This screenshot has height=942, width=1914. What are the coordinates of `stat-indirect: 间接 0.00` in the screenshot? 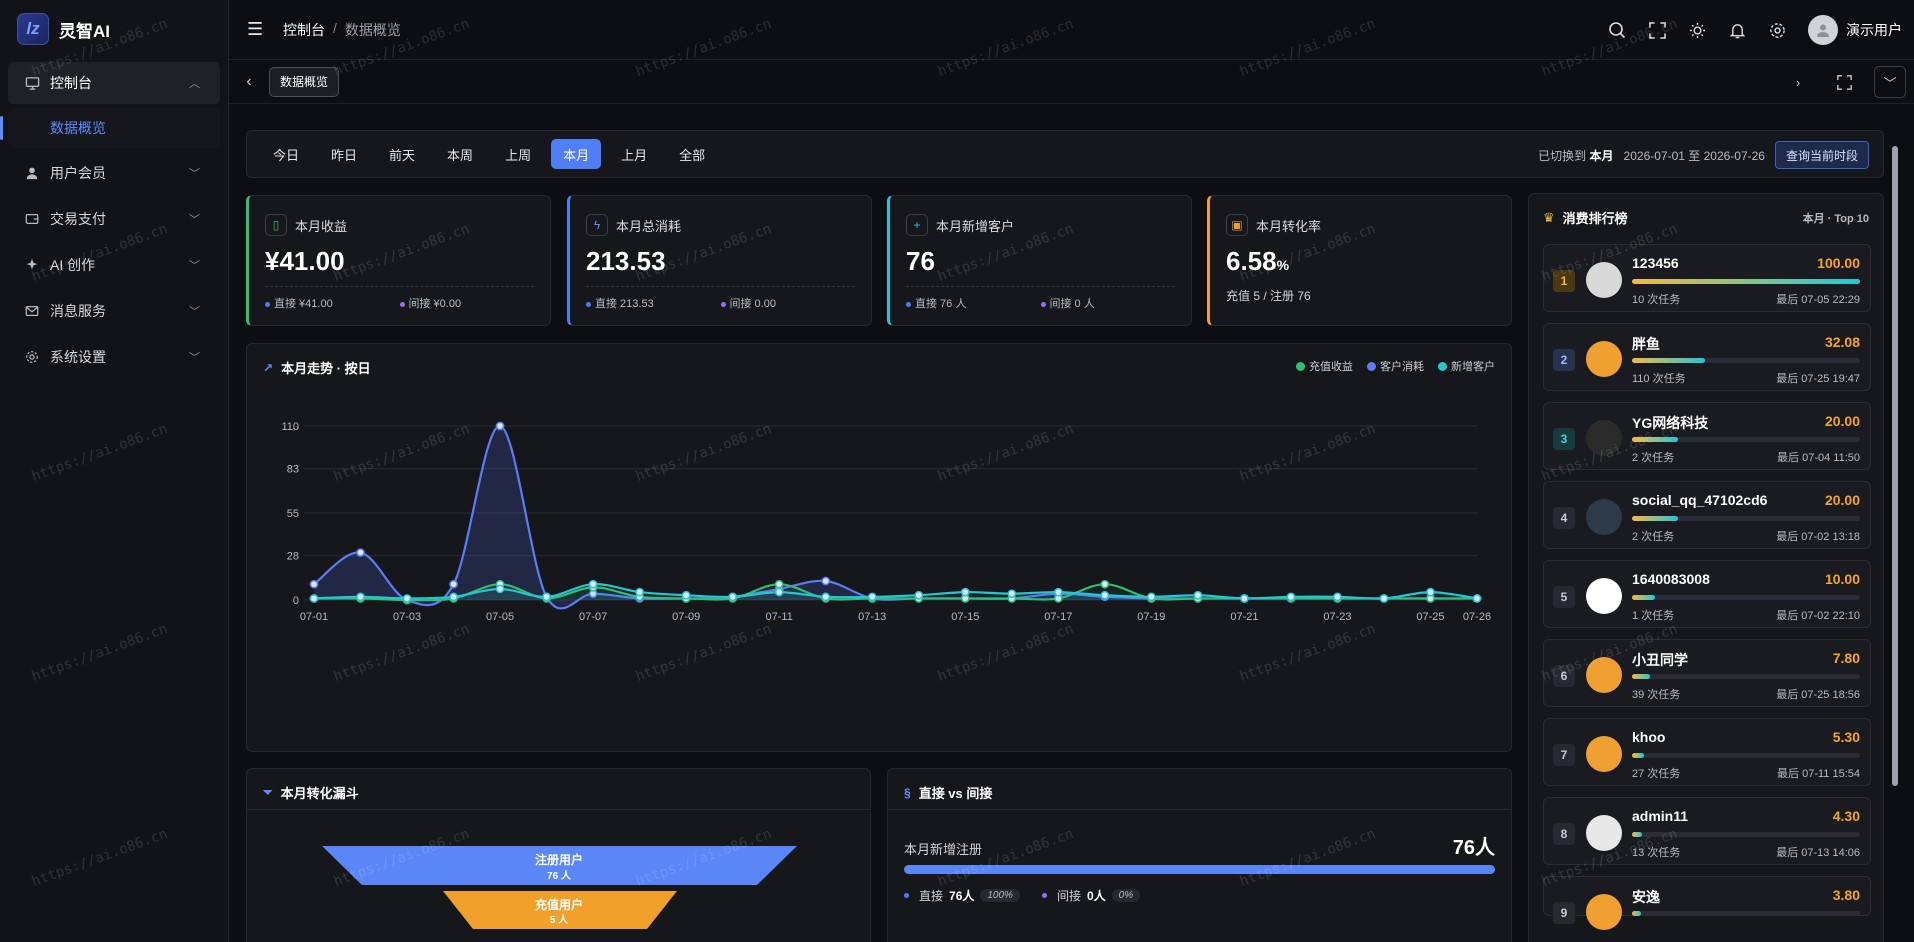 It's located at (788, 303).